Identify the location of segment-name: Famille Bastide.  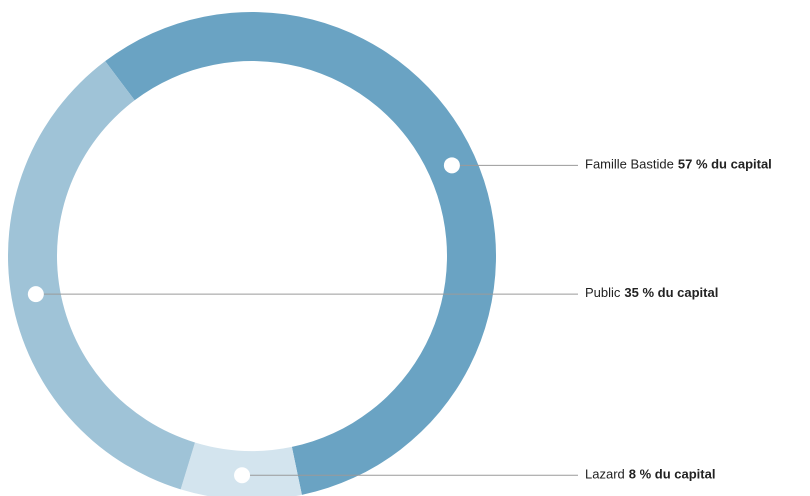
(629, 164).